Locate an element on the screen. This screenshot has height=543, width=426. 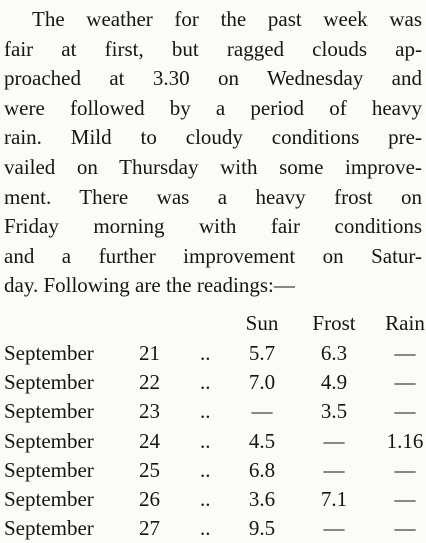
row-day: 25 is located at coordinates (149, 469).